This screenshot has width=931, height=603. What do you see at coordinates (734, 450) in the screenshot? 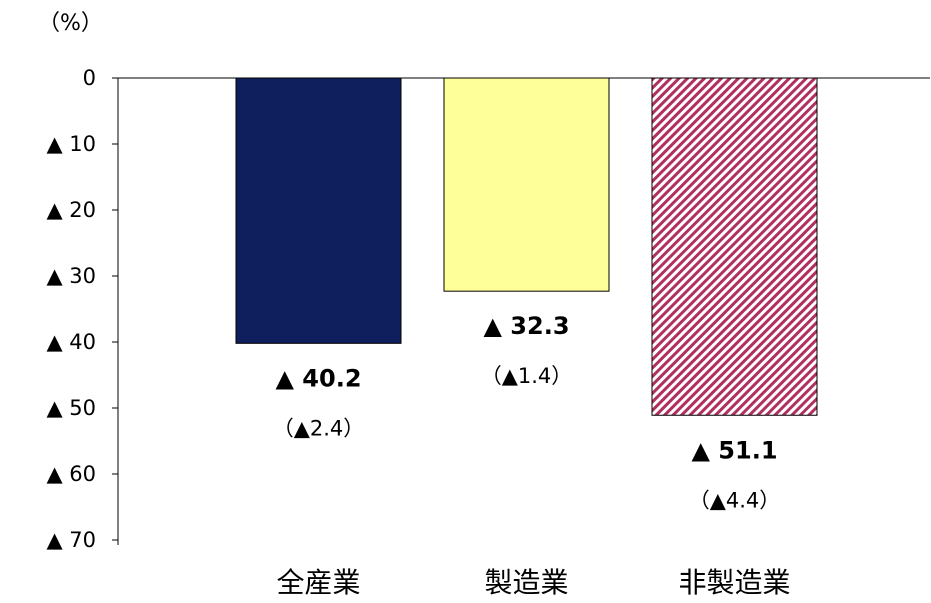
I see `bar-value-label: ▲ 51.1` at bounding box center [734, 450].